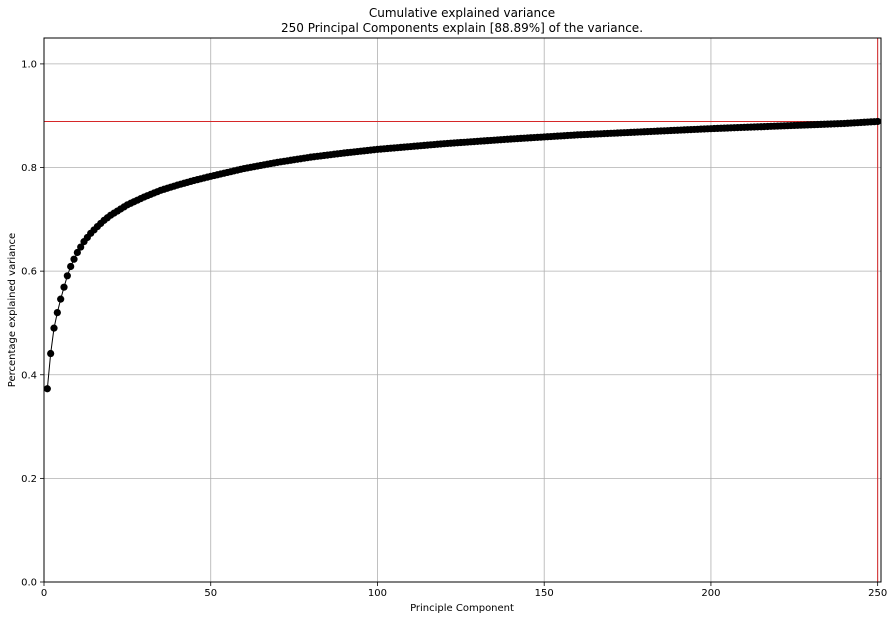 The image size is (894, 620). I want to click on x-tick-label: 50, so click(210, 593).